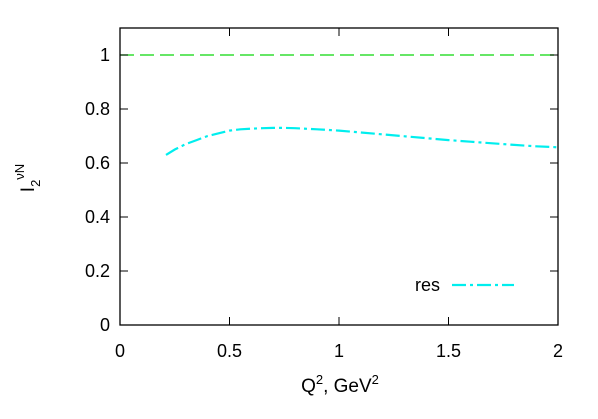 The image size is (598, 419). I want to click on x-axis-label-mid: , GeV, so click(347, 386).